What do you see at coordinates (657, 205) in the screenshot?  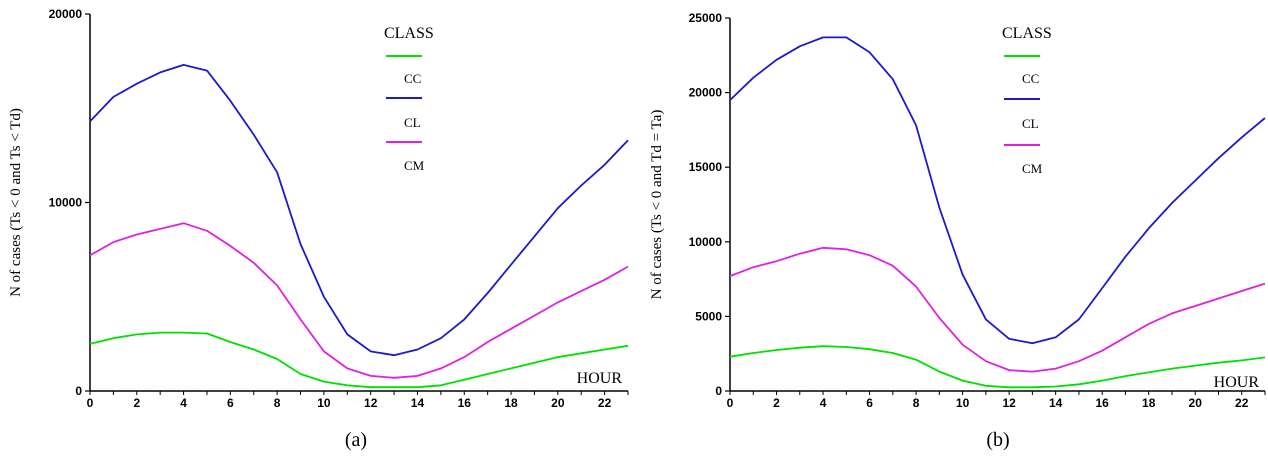 I see `y-axis-label: N of cases (Ts < 0 and Td = Ta)` at bounding box center [657, 205].